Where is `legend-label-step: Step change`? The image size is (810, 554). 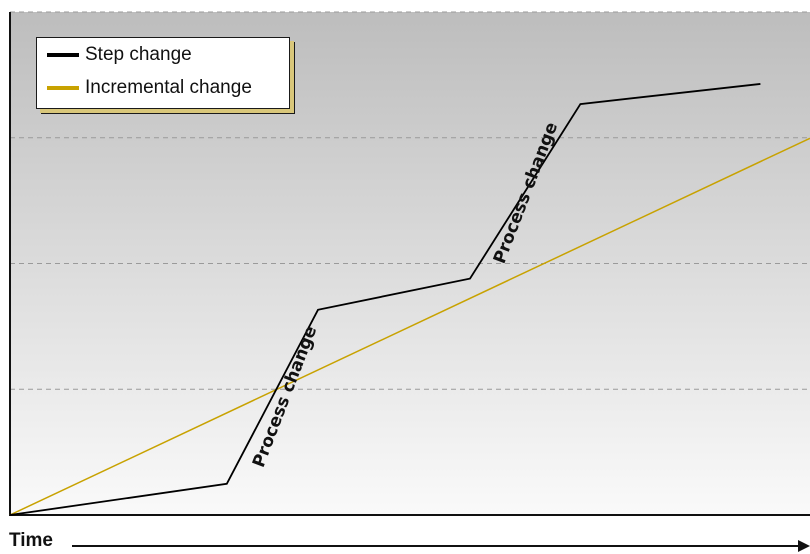 legend-label-step: Step change is located at coordinates (138, 54).